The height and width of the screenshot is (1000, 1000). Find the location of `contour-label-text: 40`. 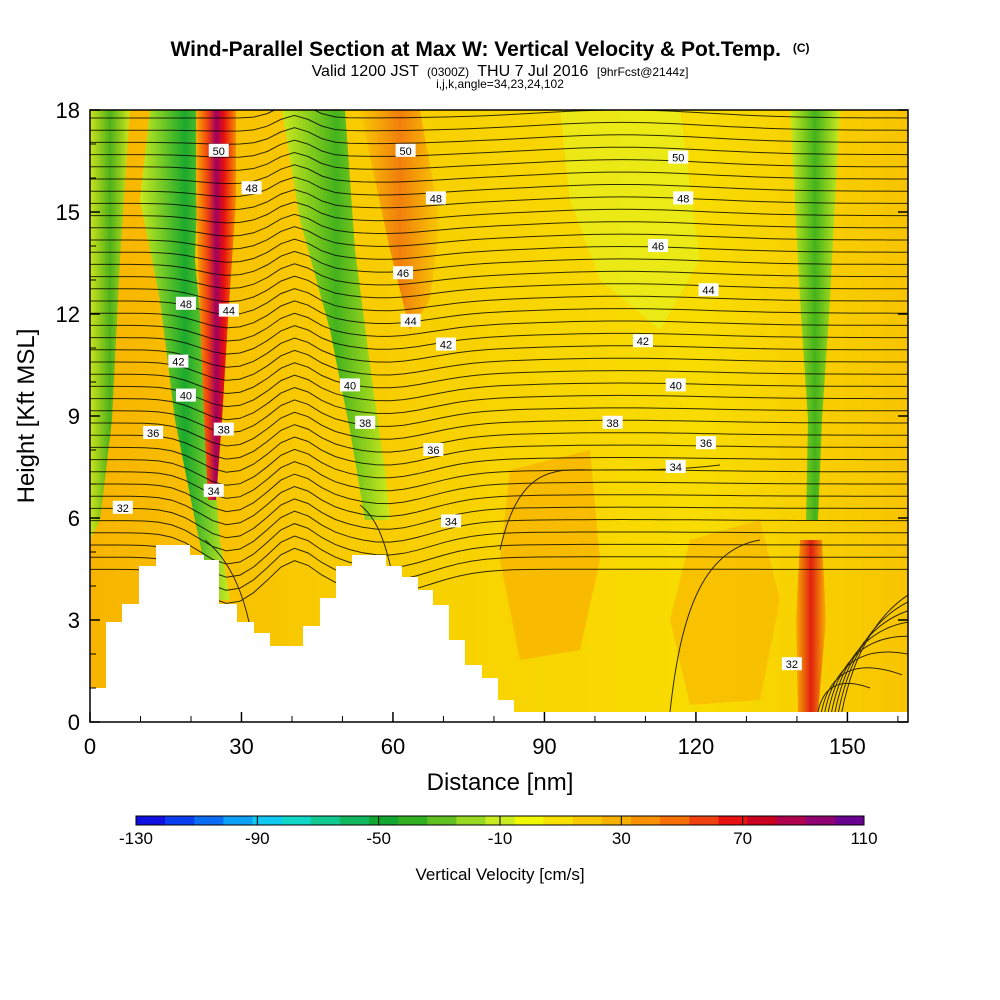

contour-label-text: 40 is located at coordinates (350, 386).